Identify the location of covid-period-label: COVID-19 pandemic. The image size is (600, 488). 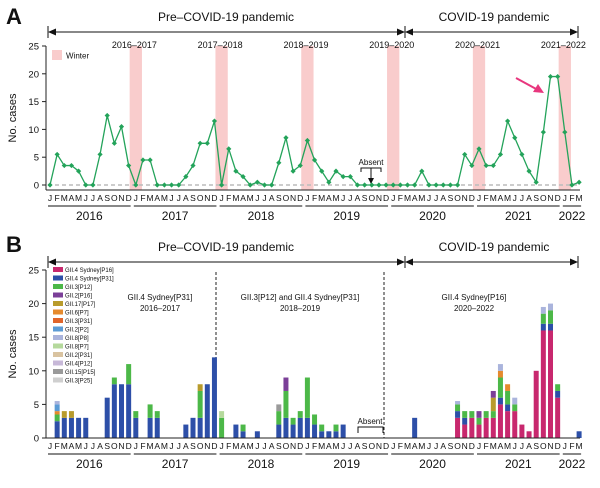
(494, 17).